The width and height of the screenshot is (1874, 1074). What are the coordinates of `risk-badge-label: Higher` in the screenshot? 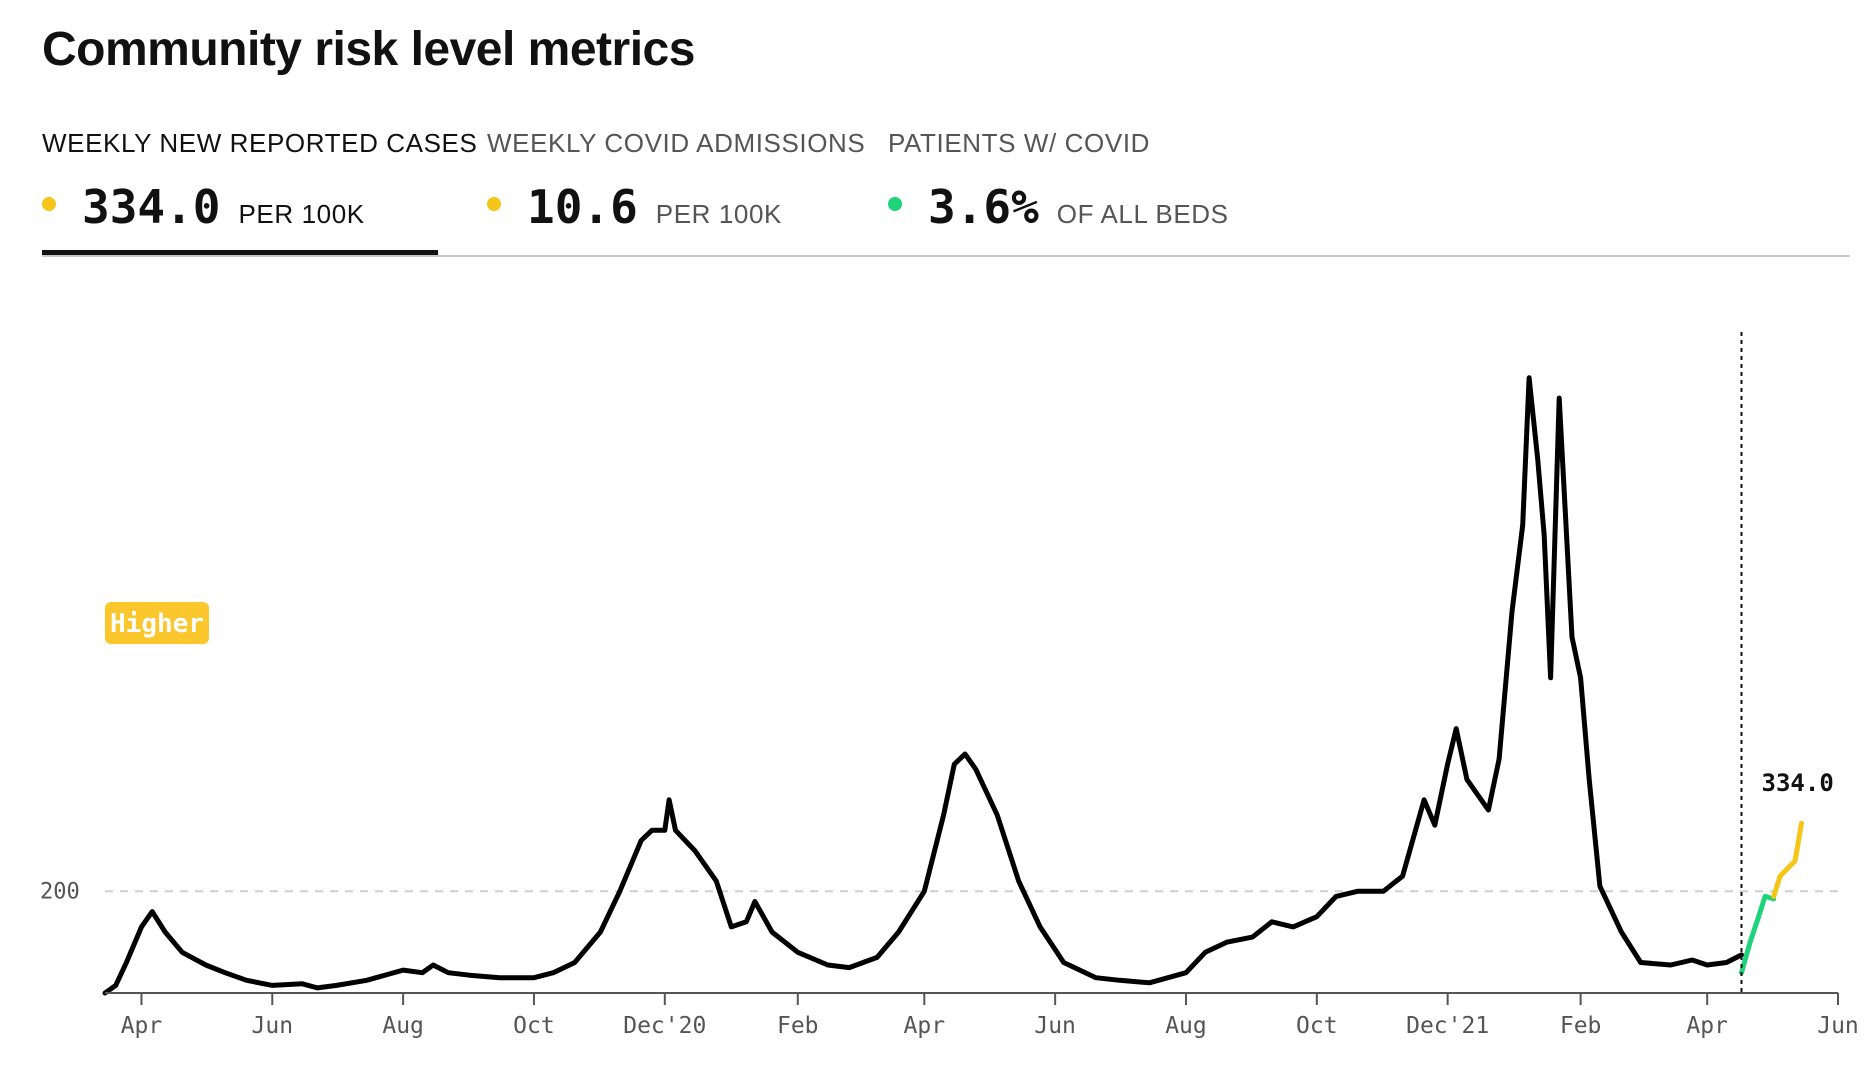 It's located at (157, 624).